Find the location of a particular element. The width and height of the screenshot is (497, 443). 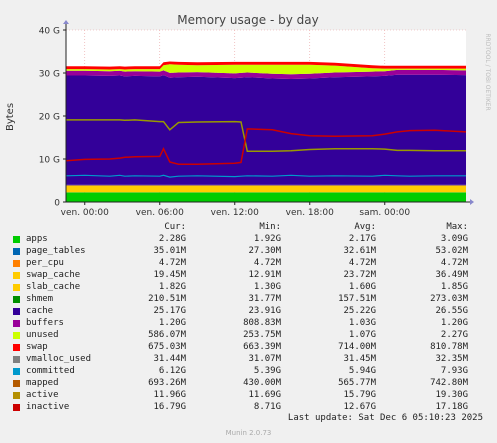

y-tick-label: 20 G is located at coordinates (49, 118).